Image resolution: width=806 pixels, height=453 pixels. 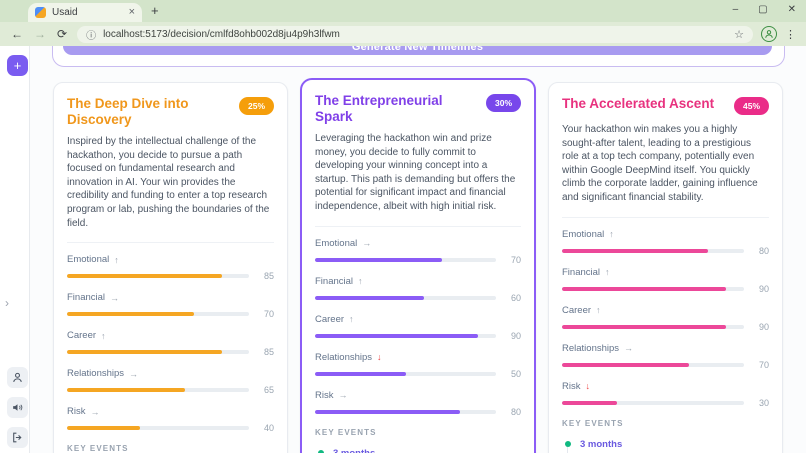 What do you see at coordinates (155, 10) in the screenshot?
I see `new-tab-button: +` at bounding box center [155, 10].